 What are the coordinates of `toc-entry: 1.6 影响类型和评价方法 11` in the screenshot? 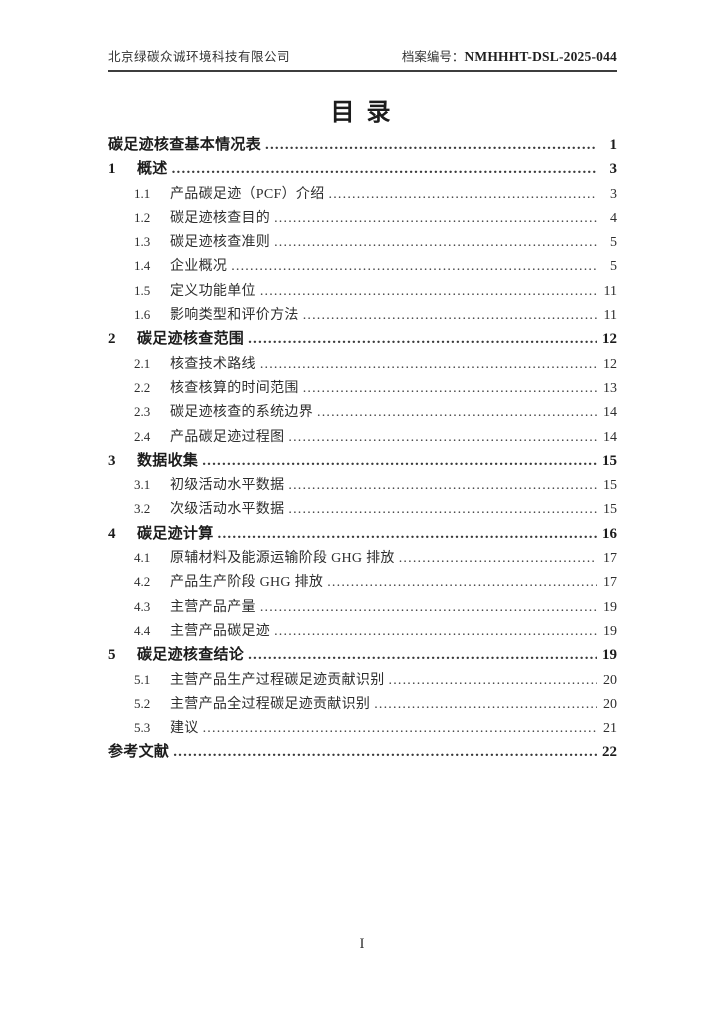 It's located at (362, 315).